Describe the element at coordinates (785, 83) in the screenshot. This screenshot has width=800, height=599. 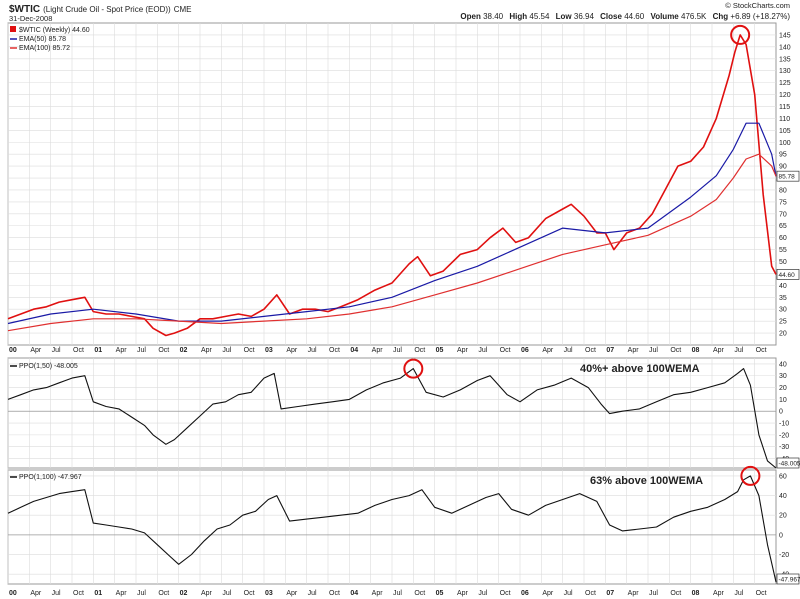
I see `y-tick-label: 125` at that location.